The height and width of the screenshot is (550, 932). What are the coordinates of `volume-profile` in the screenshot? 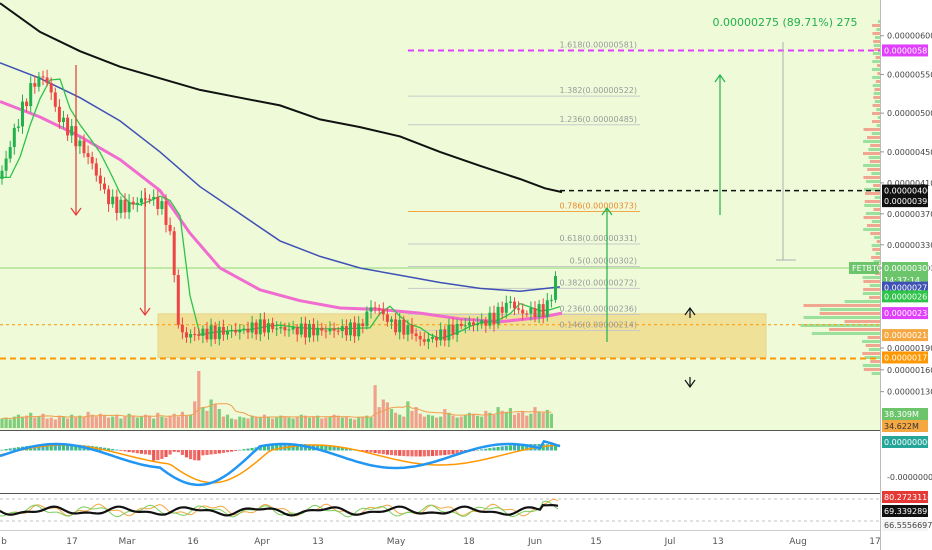 It's located at (840, 197).